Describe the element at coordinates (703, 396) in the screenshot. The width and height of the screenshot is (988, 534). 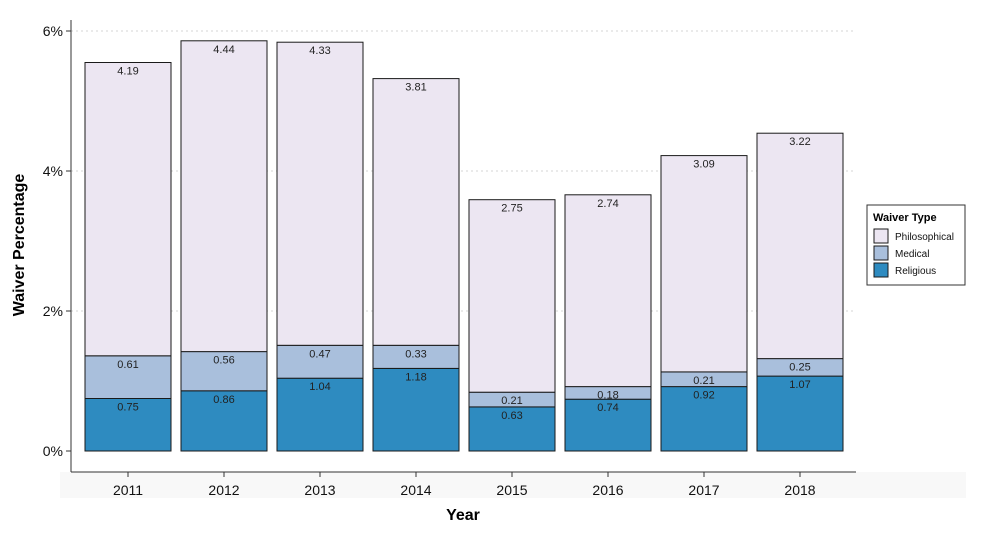
I see `data-label: 0.92` at that location.